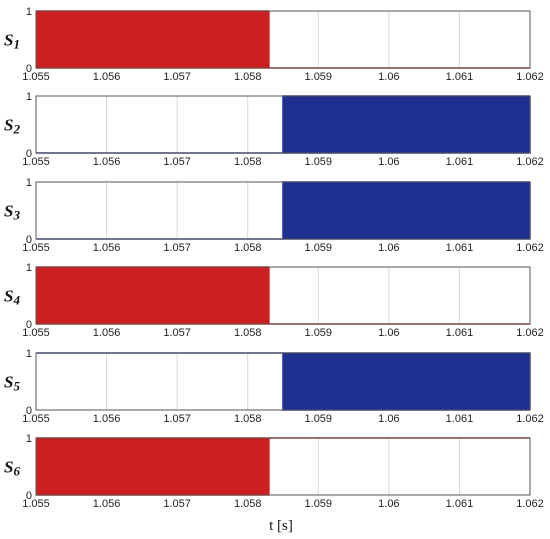 The width and height of the screenshot is (550, 539). I want to click on s1-signal-line, so click(283, 39).